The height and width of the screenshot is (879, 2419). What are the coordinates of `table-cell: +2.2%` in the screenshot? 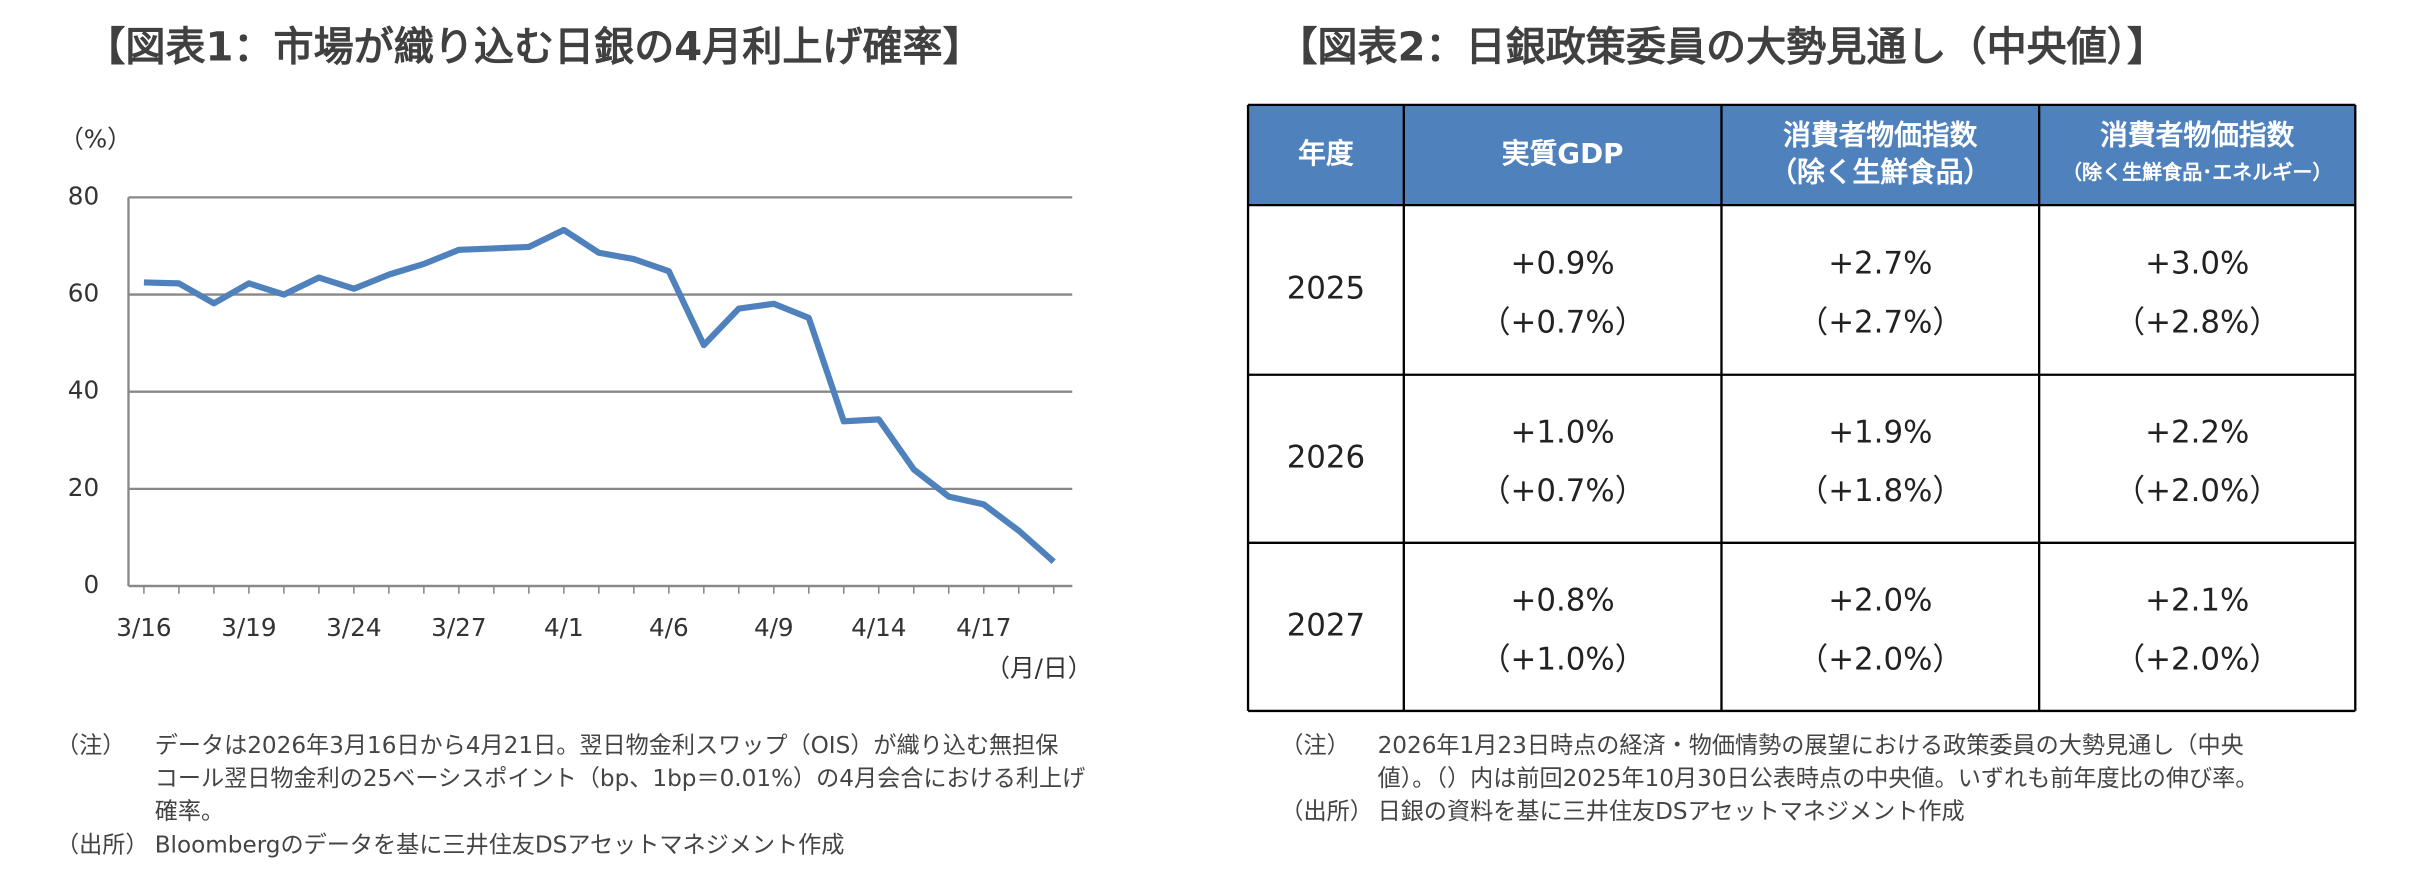 It's located at (2197, 433).